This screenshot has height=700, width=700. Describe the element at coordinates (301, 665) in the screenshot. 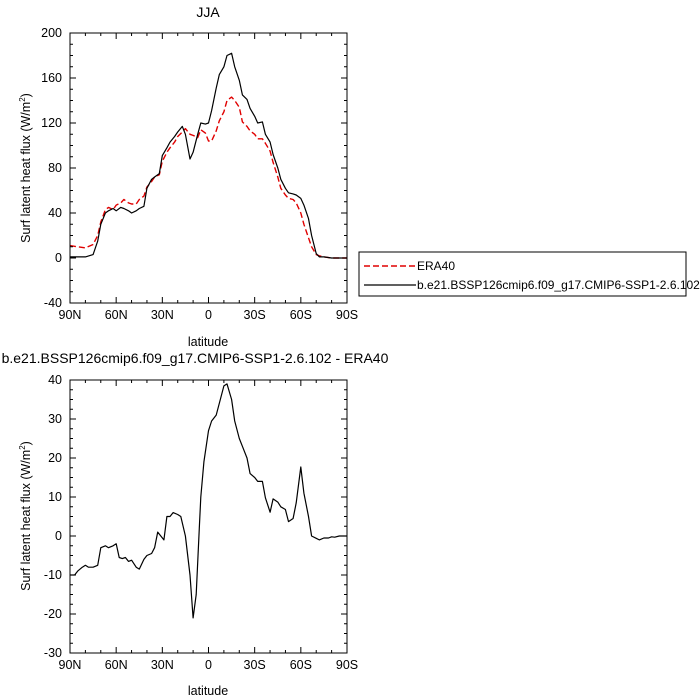

I see `bottom-x-tick-label: 60S` at that location.